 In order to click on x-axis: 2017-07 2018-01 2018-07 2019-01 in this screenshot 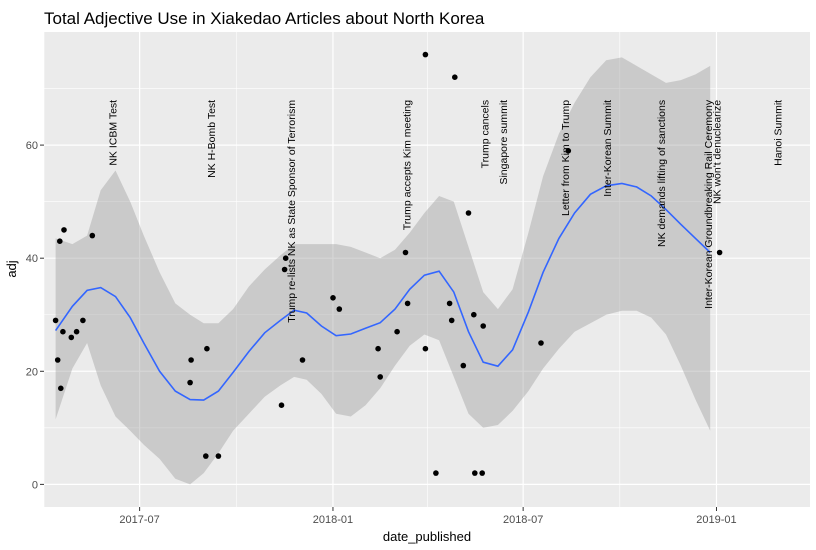, I will do `click(428, 516)`.